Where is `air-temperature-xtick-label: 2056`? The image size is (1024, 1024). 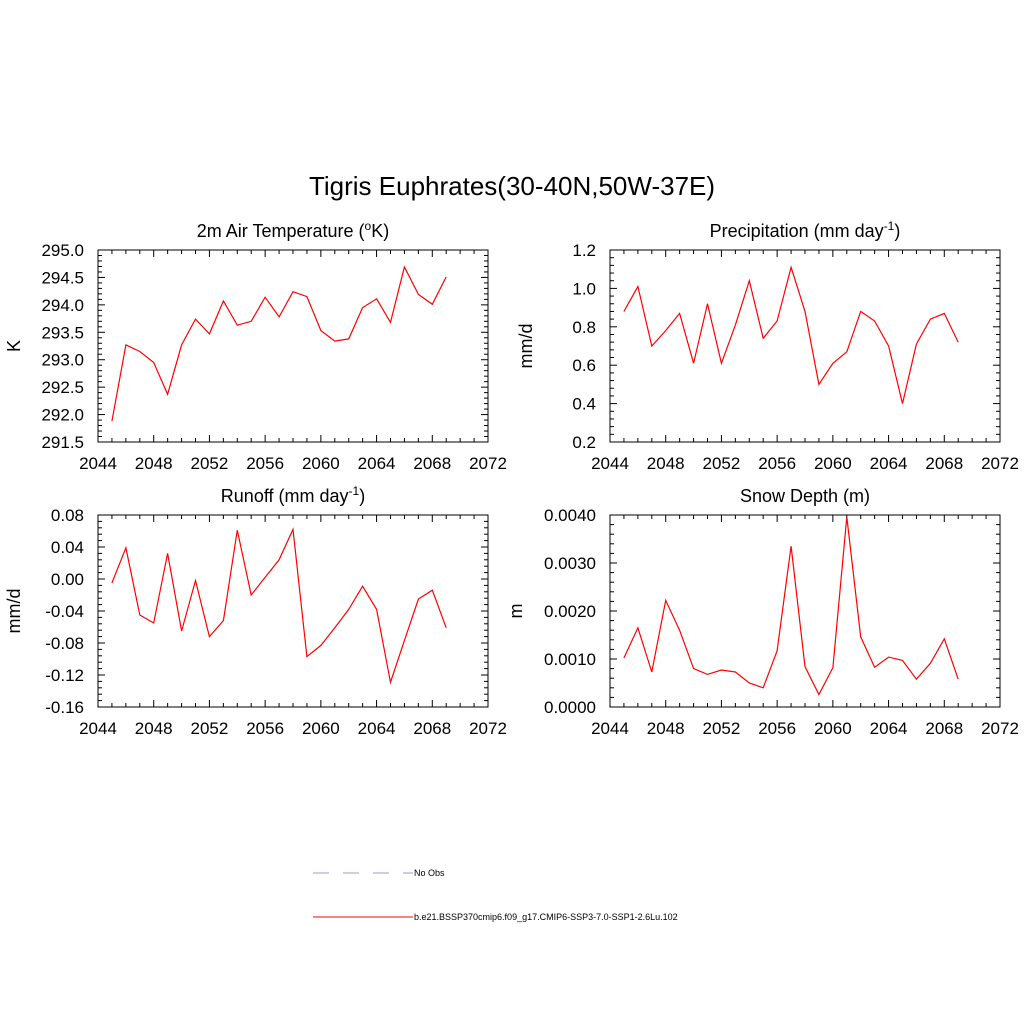 air-temperature-xtick-label: 2056 is located at coordinates (265, 463).